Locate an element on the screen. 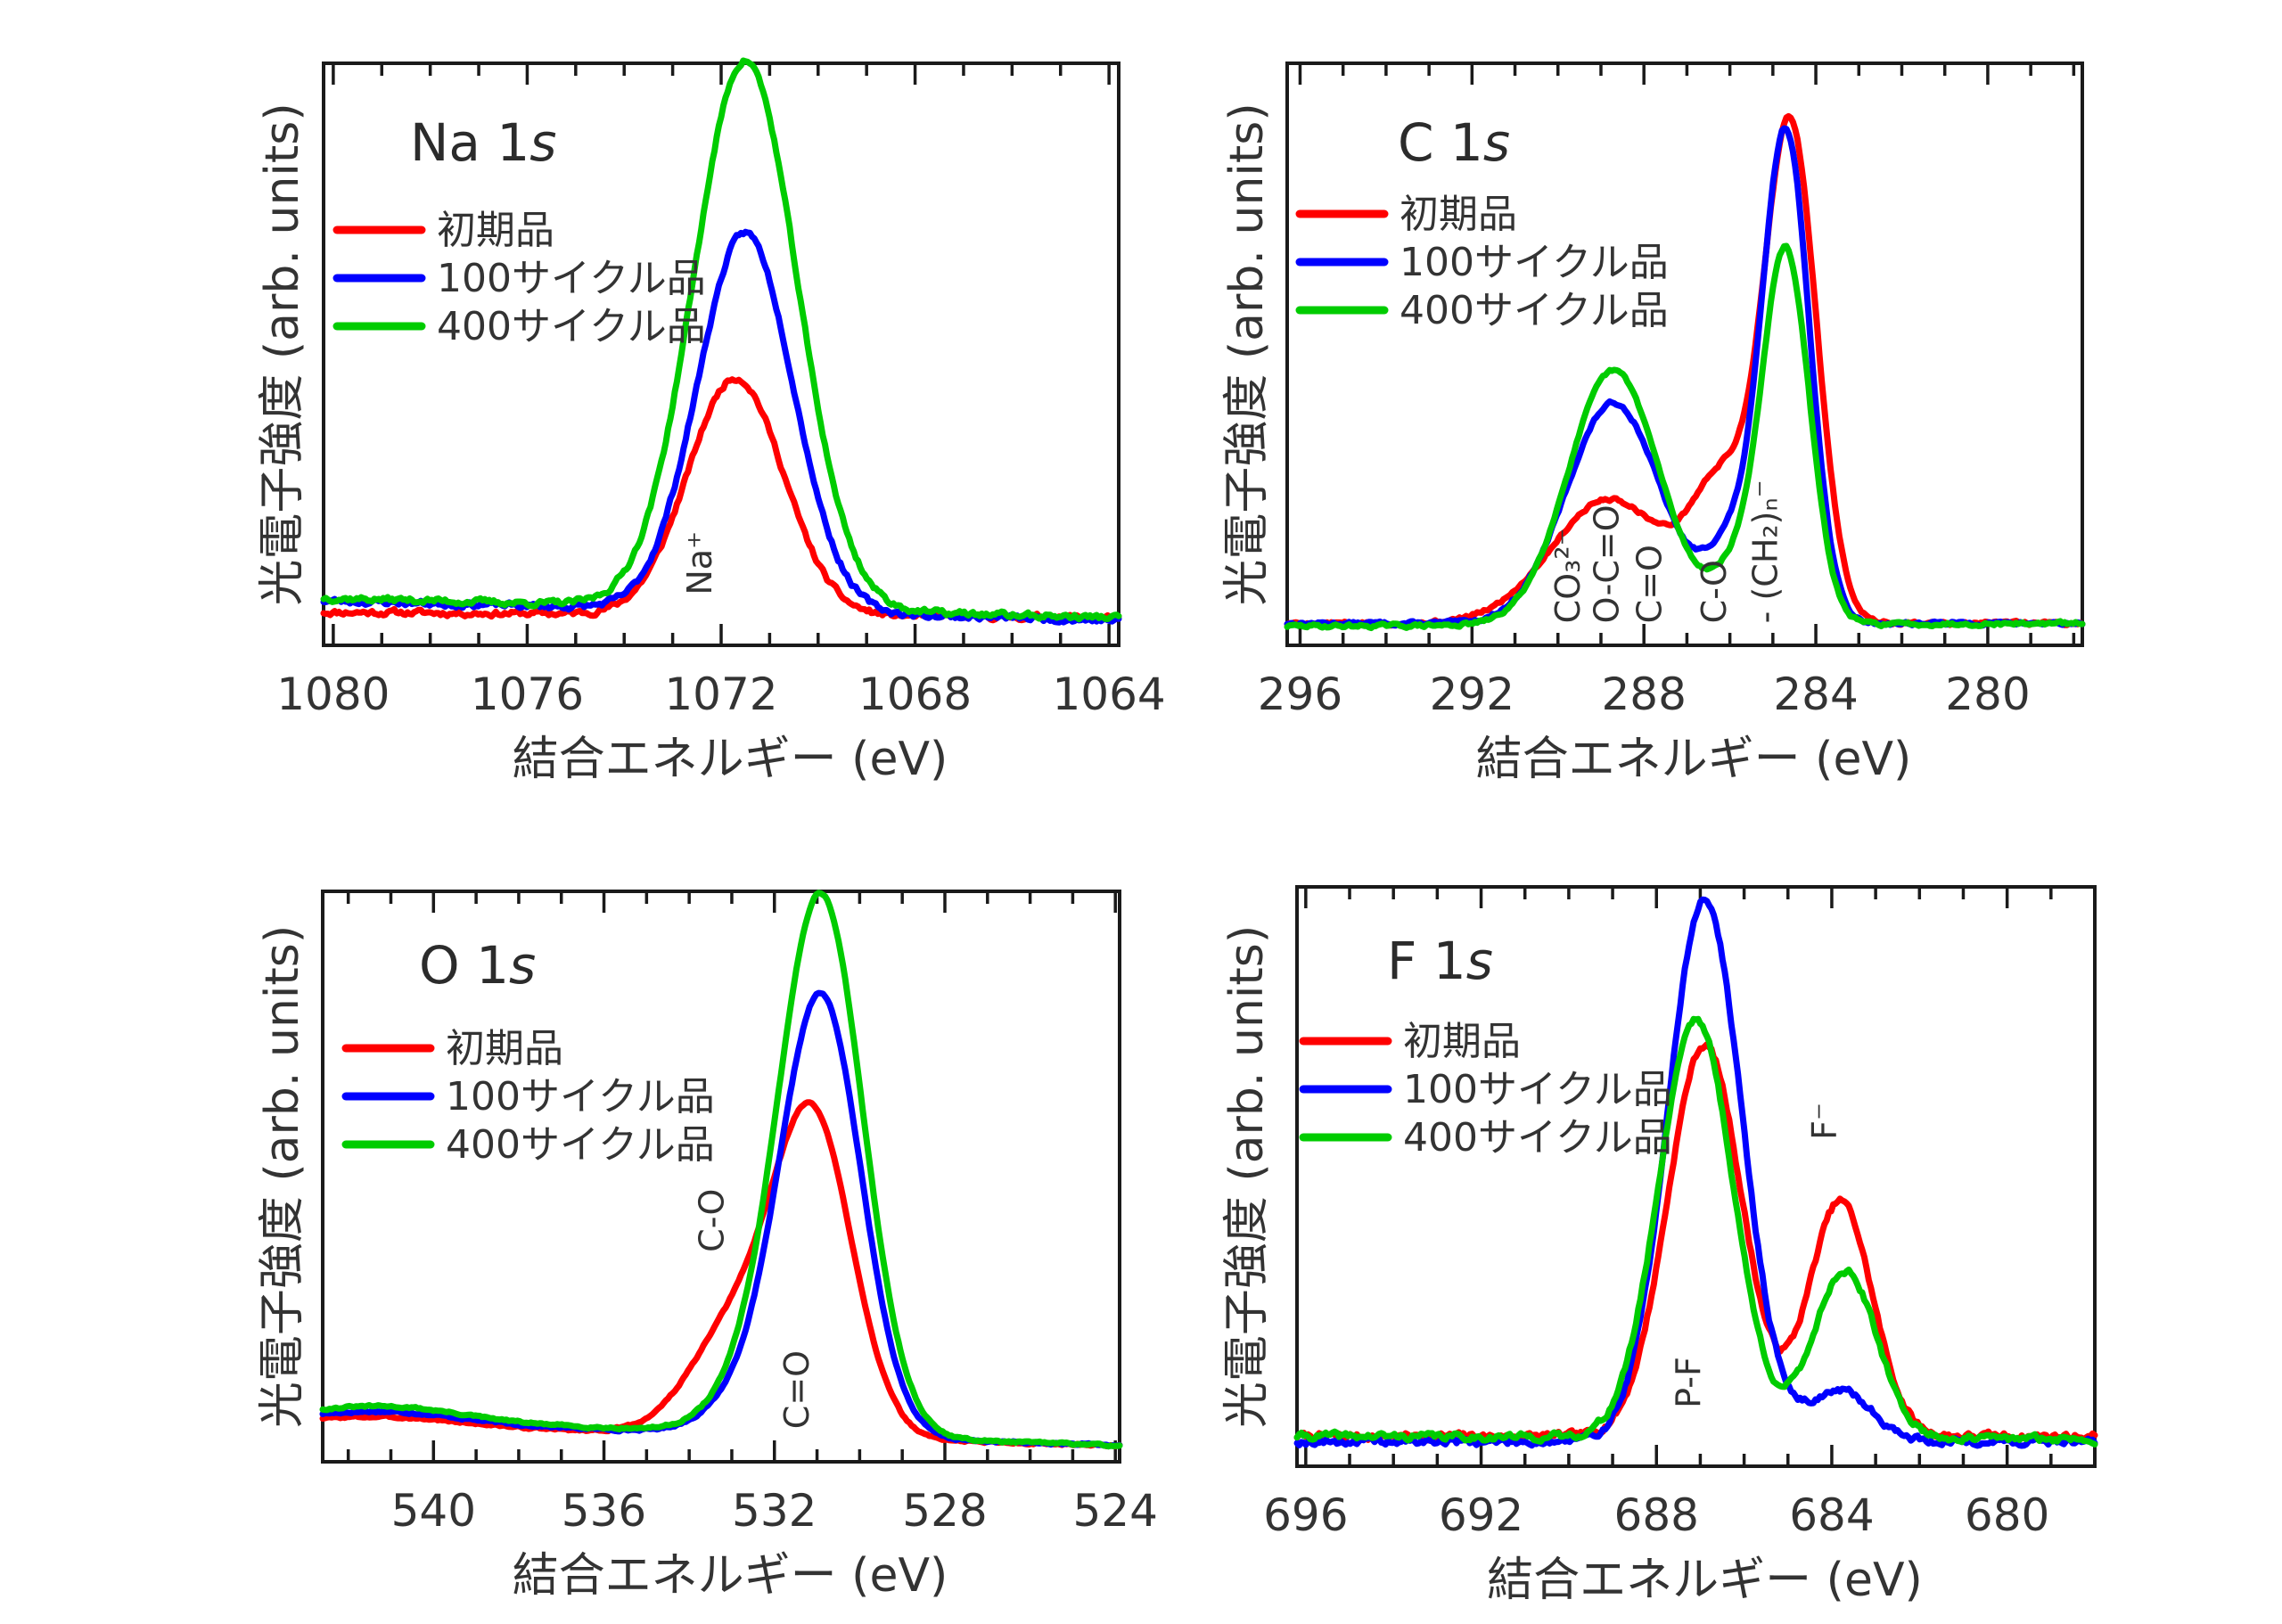 This screenshot has height=1624, width=2282. panel-title: Na 1s is located at coordinates (483, 142).